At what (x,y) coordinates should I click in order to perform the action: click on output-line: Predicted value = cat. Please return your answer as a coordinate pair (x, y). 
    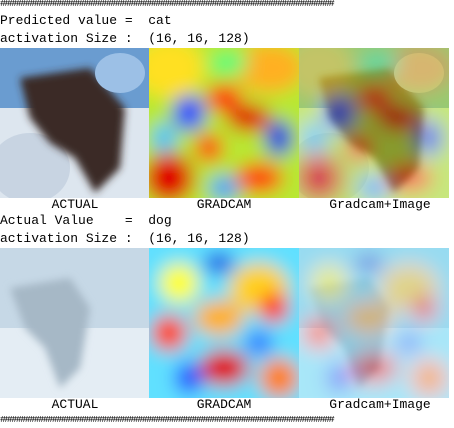
    Looking at the image, I should click on (86, 20).